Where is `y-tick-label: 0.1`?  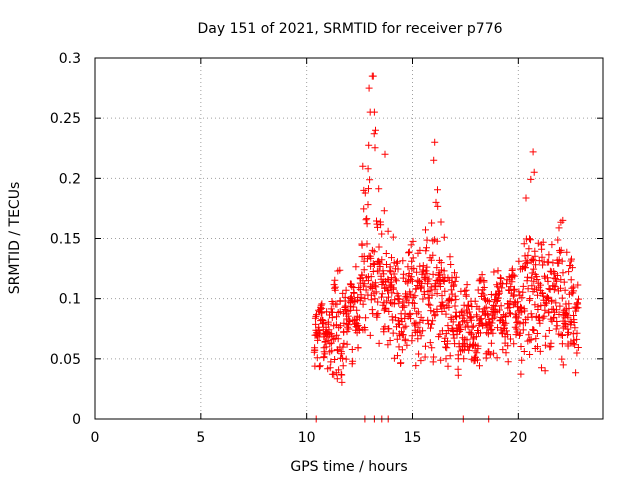
y-tick-label: 0.1 is located at coordinates (70, 300).